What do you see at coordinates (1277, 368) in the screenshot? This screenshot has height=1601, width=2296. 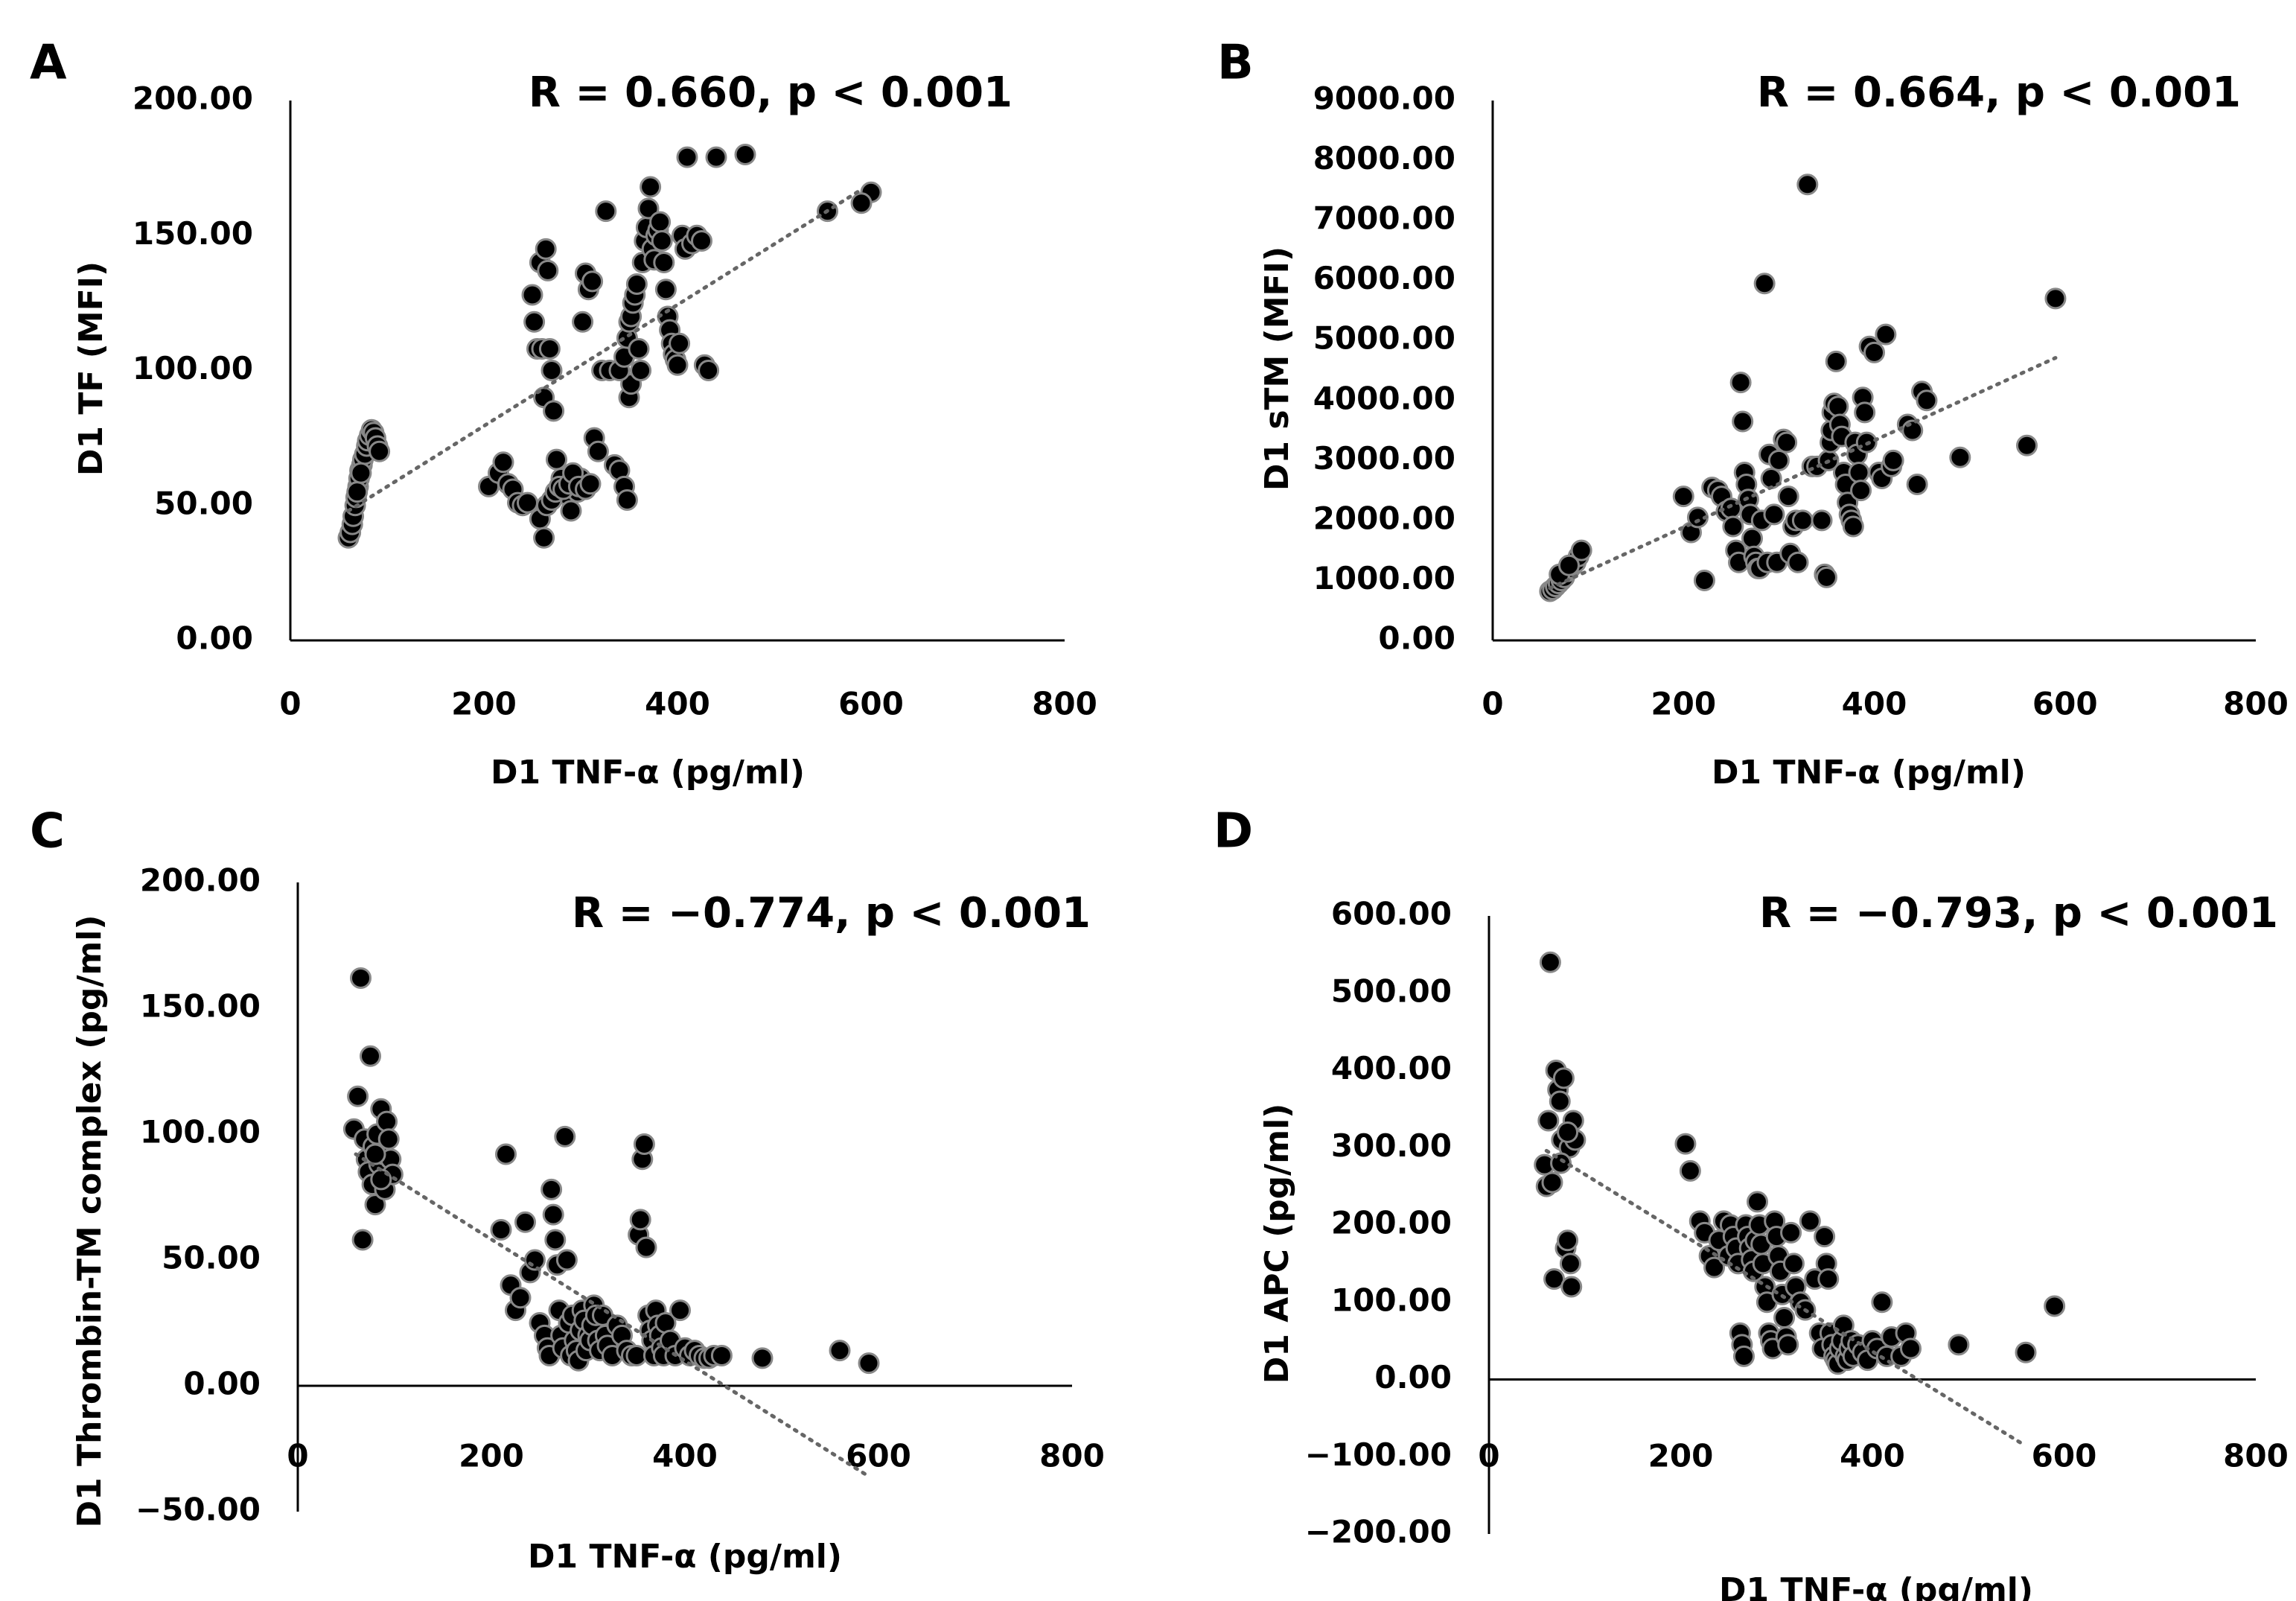 I see `y-axis-title-b: D1 sTM (MFI)` at bounding box center [1277, 368].